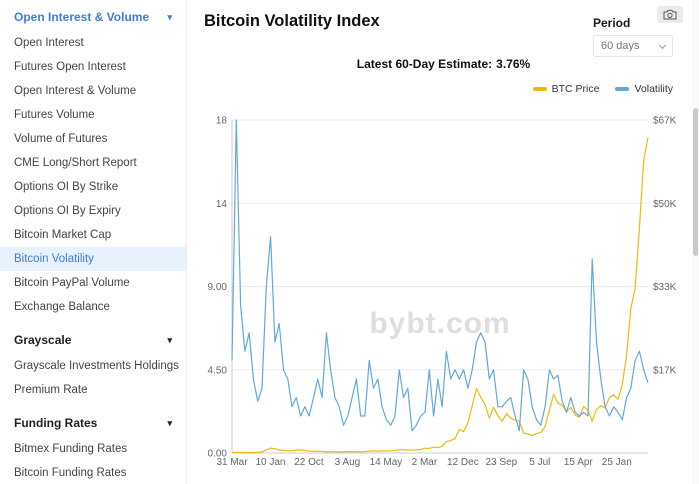 This screenshot has height=484, width=699. Describe the element at coordinates (232, 462) in the screenshot. I see `x-axis-tick-label: 31 Mar` at that location.